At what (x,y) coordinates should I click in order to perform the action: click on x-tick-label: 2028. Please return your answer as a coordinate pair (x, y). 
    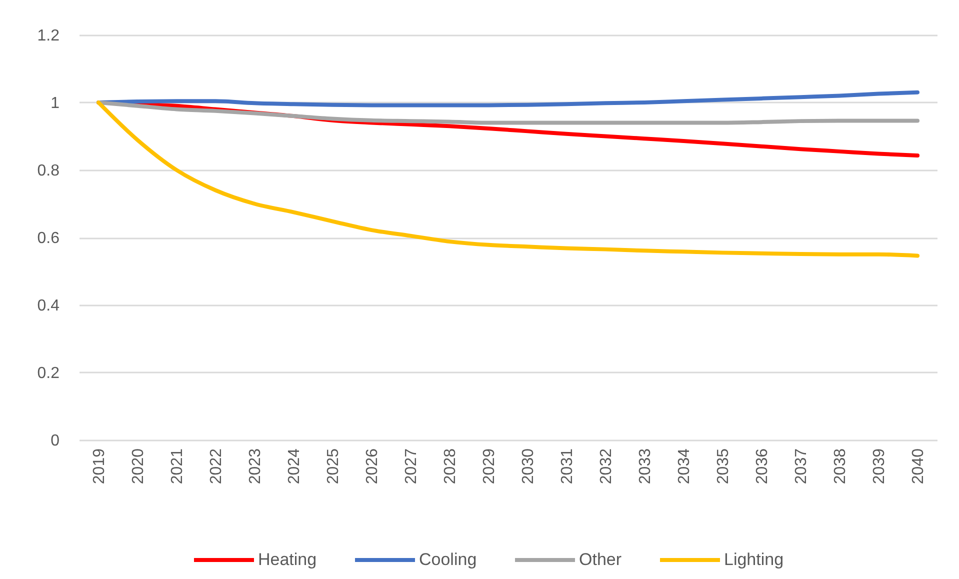
    Looking at the image, I should click on (450, 466).